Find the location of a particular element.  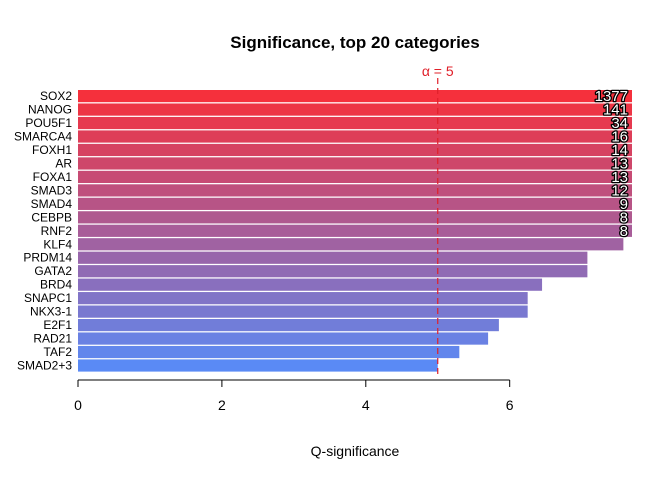

category-label: NKX3-1 is located at coordinates (51, 312).